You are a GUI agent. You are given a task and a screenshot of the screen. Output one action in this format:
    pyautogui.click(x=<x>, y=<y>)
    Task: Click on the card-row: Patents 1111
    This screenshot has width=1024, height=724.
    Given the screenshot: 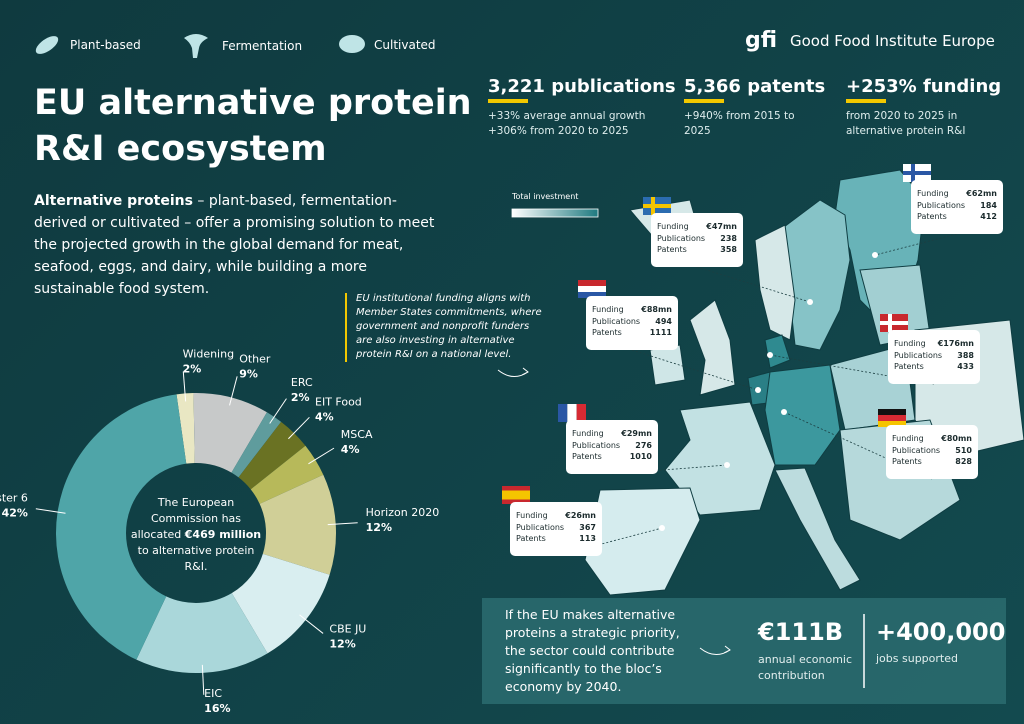 What is the action you would take?
    pyautogui.click(x=632, y=333)
    